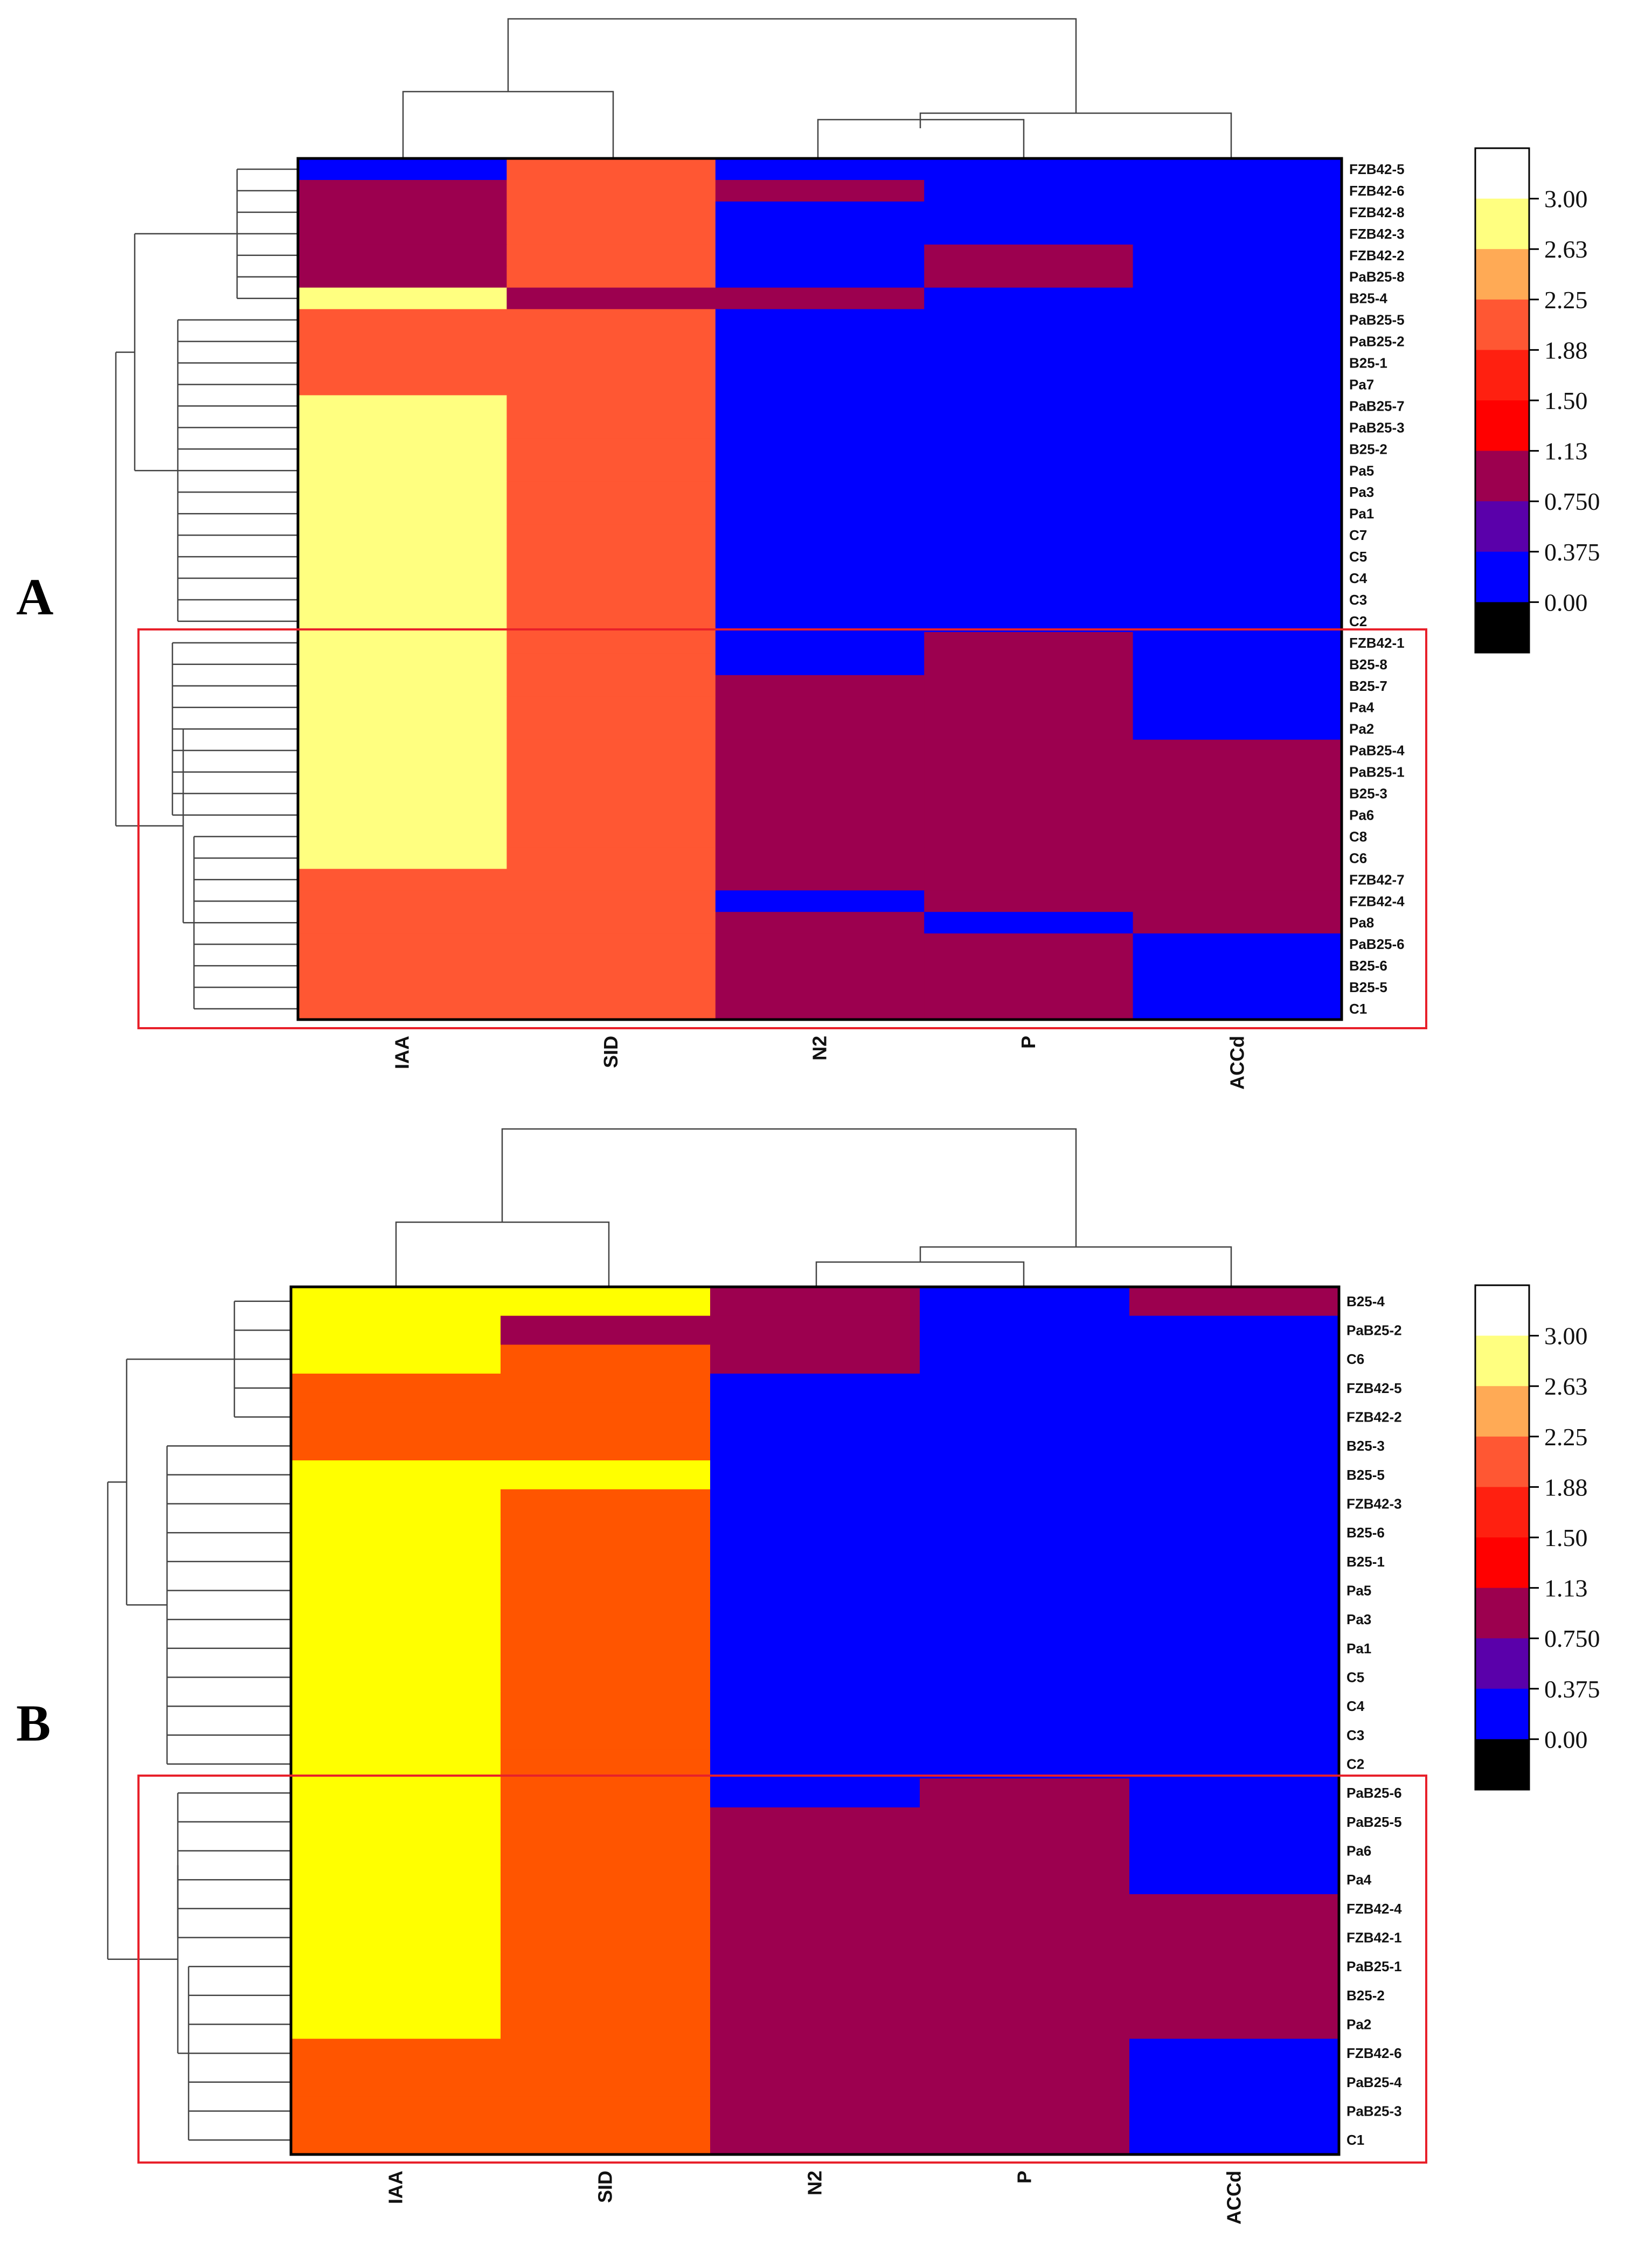  I want to click on row-label: B25-4, so click(1368, 298).